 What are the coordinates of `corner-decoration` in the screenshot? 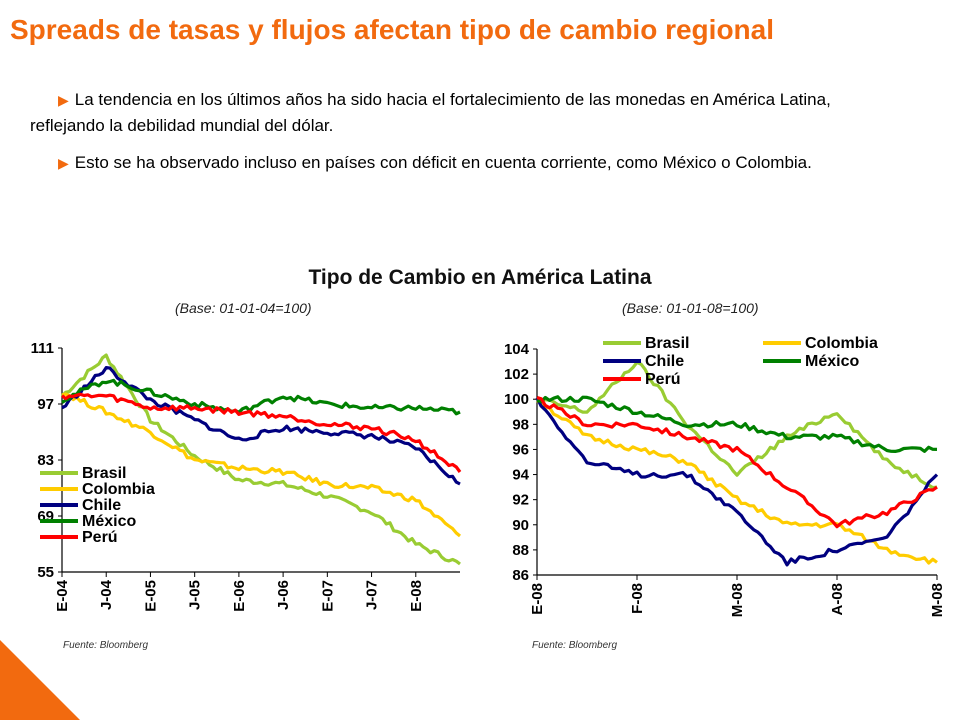 It's located at (40, 680).